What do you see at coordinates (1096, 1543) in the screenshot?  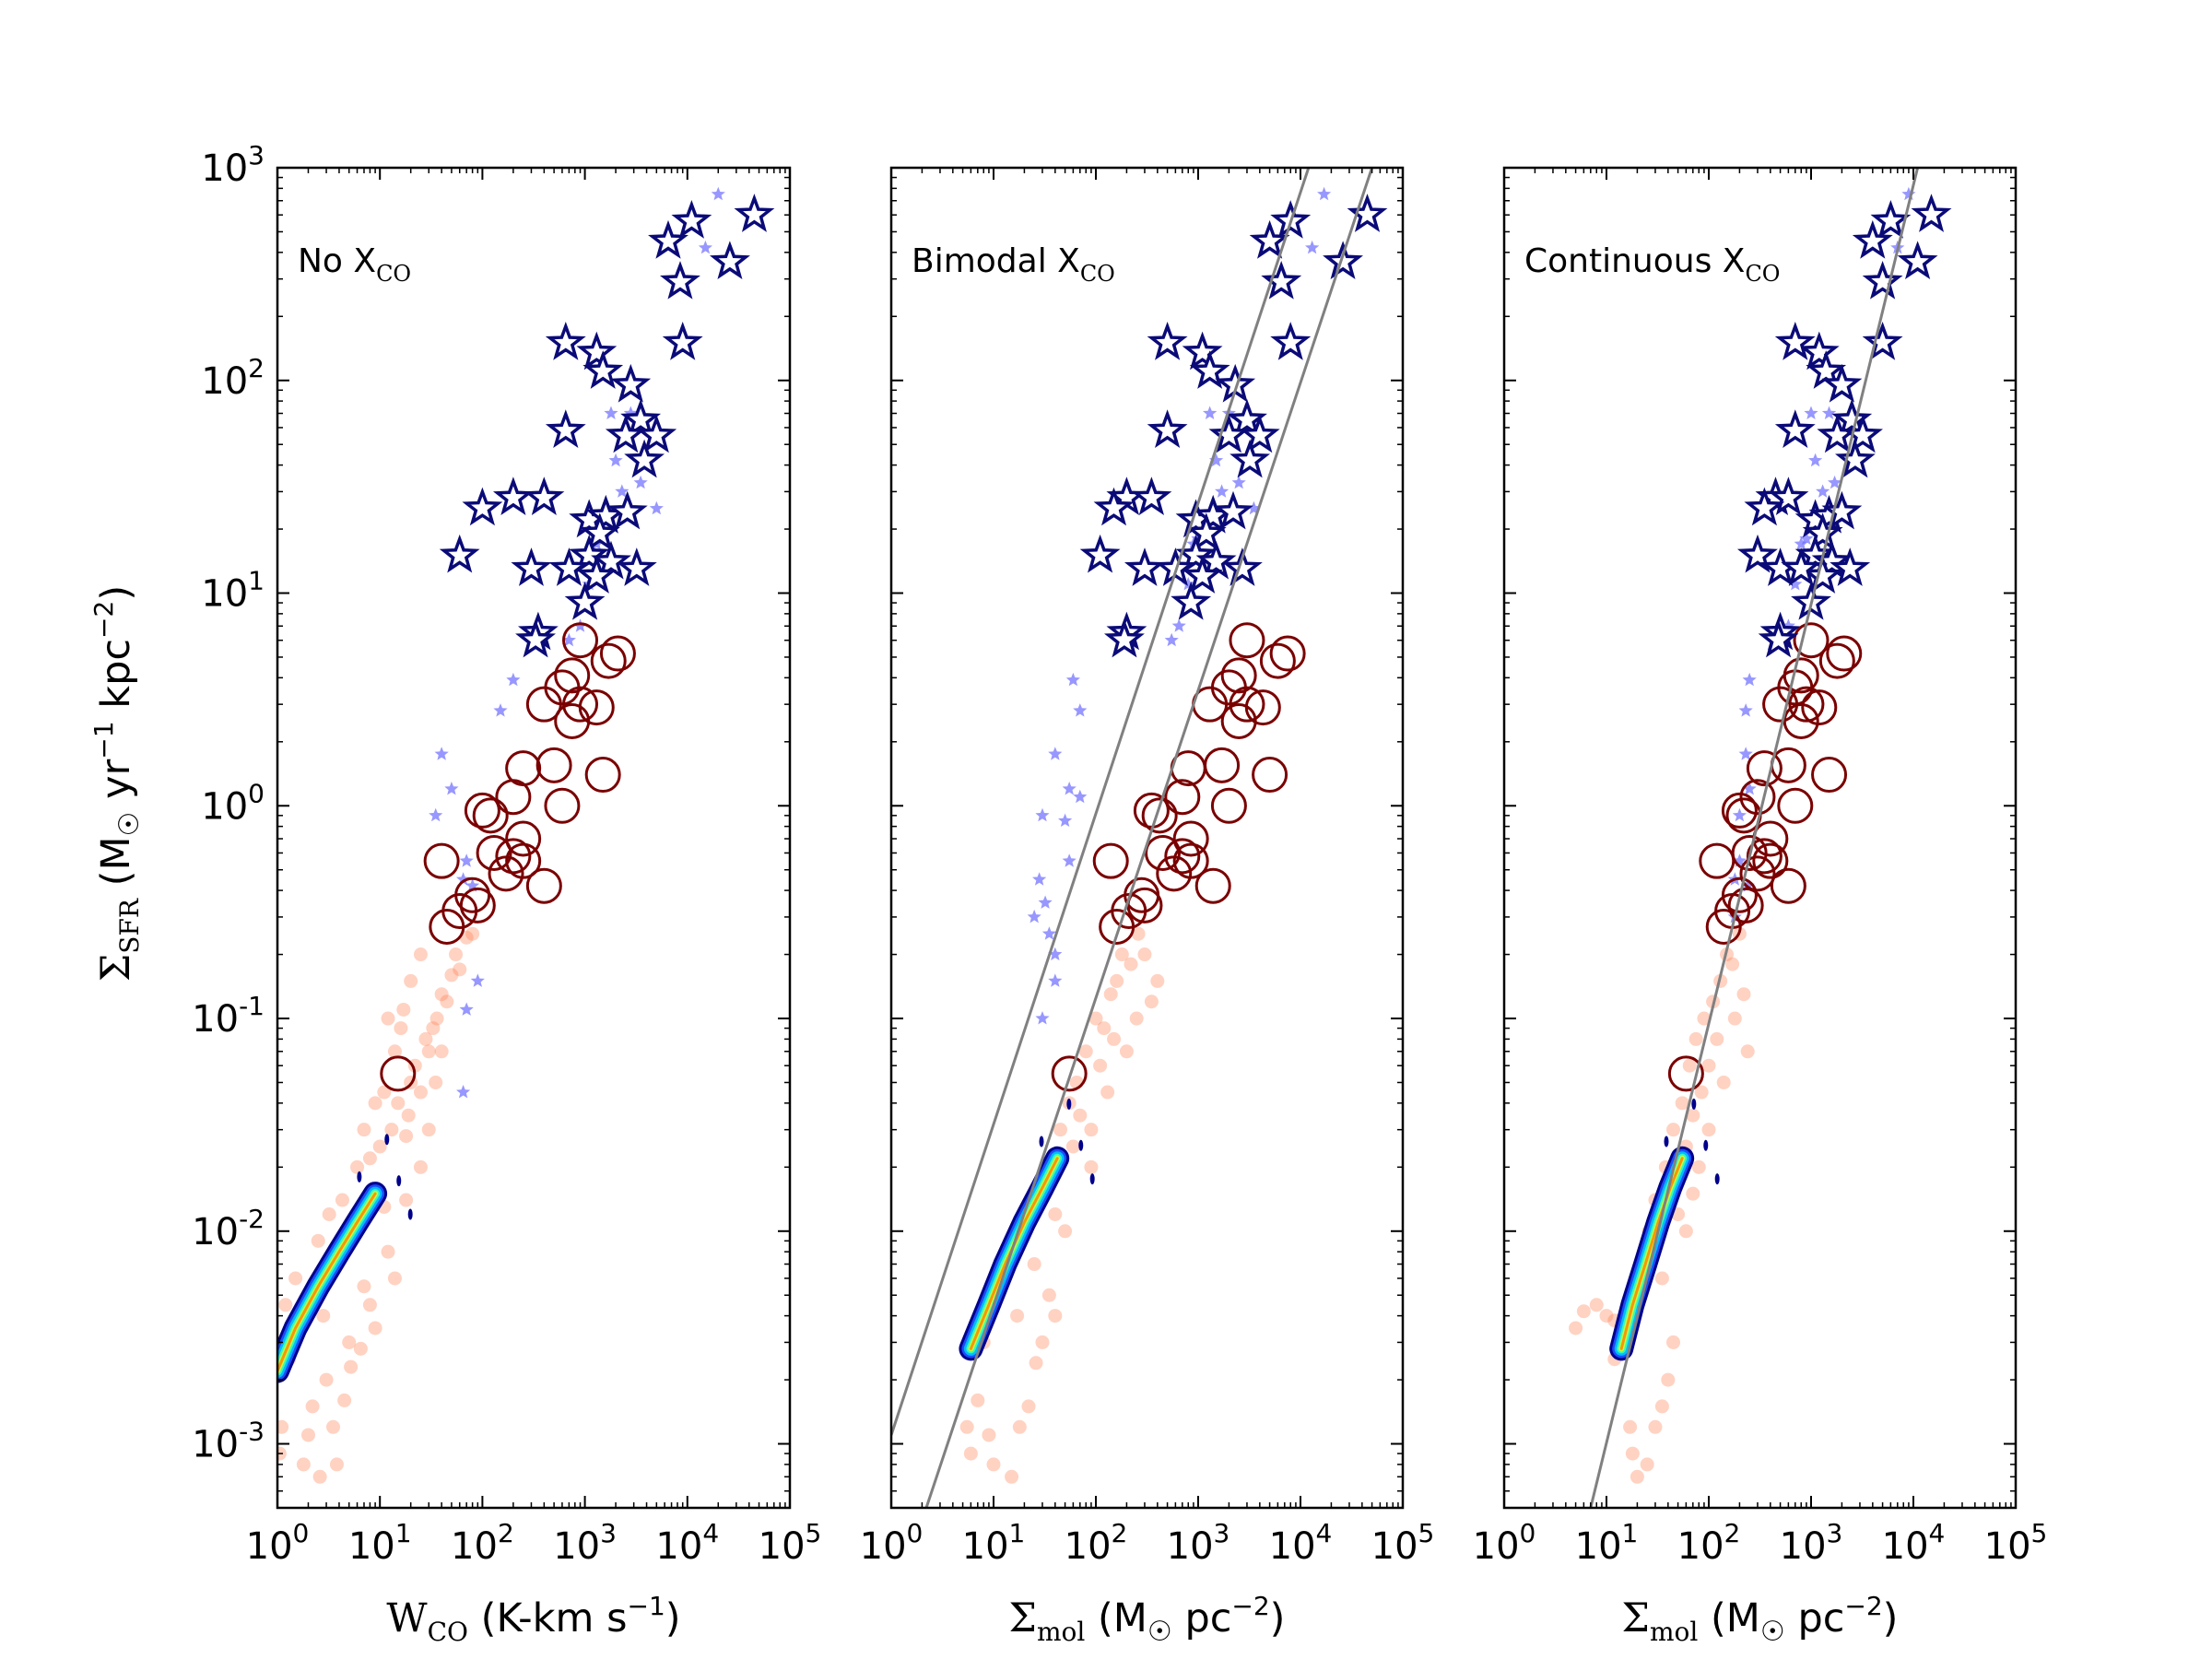 I see `x-tick-label: 10²` at bounding box center [1096, 1543].